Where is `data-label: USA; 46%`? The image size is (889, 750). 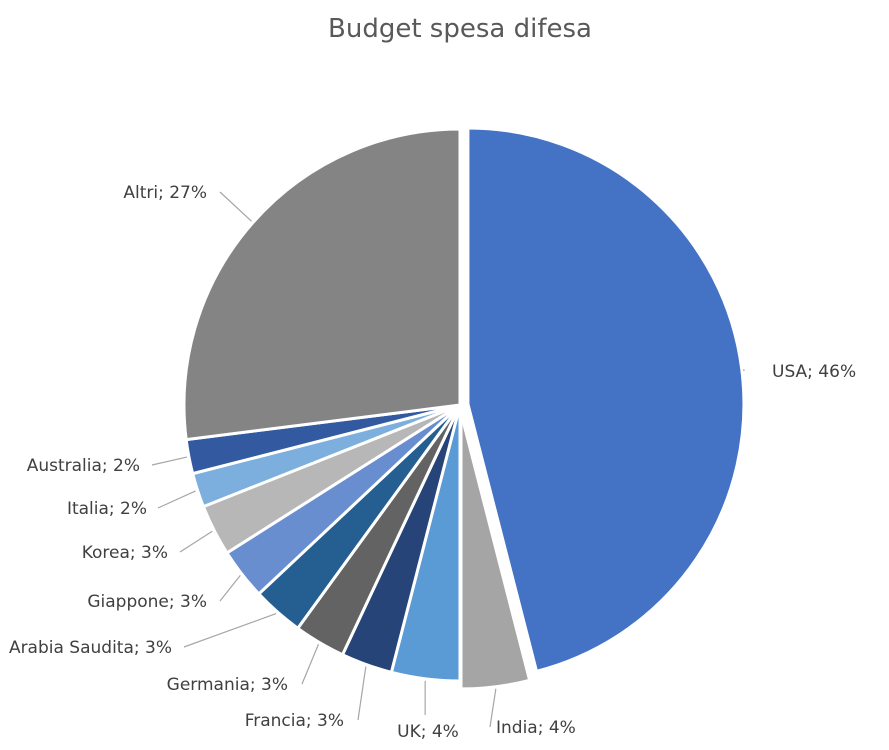 data-label: USA; 46% is located at coordinates (814, 372).